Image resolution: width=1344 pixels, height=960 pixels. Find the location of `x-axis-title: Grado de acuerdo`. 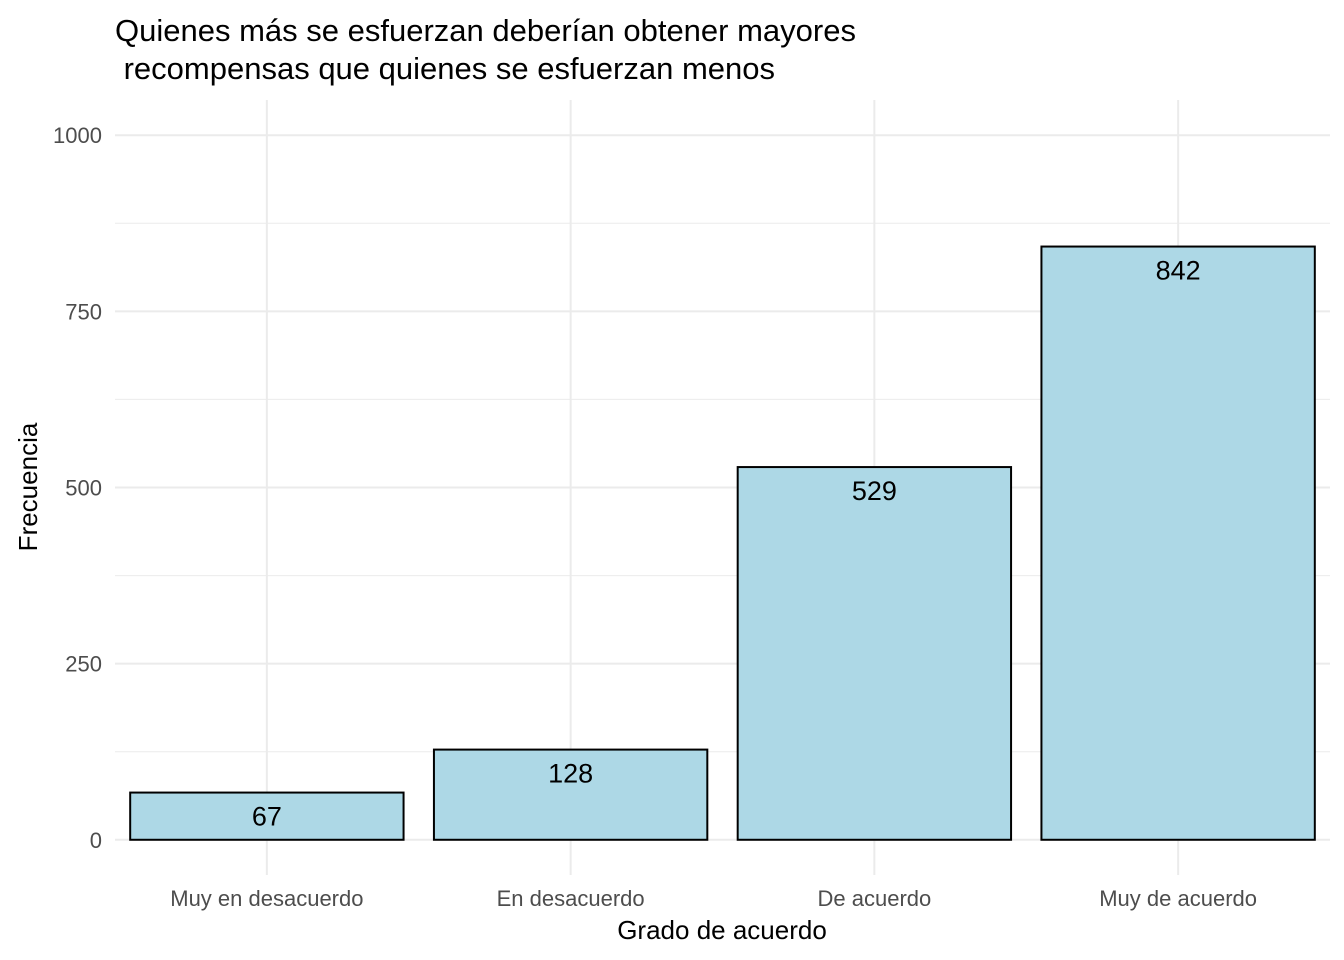

x-axis-title: Grado de acuerdo is located at coordinates (722, 930).